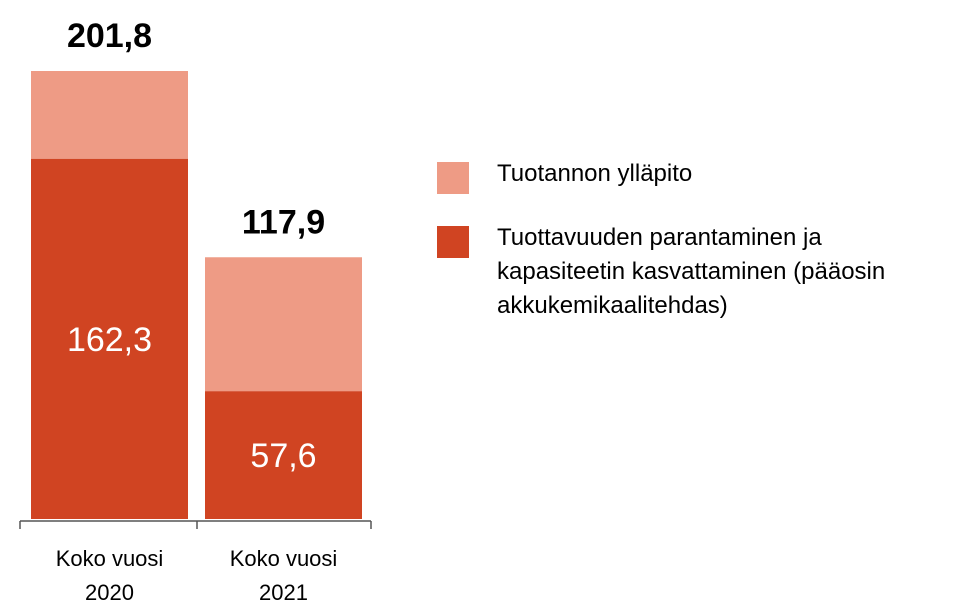 The height and width of the screenshot is (610, 979). What do you see at coordinates (283, 575) in the screenshot?
I see `x-tick-label: Koko vuosi 2021` at bounding box center [283, 575].